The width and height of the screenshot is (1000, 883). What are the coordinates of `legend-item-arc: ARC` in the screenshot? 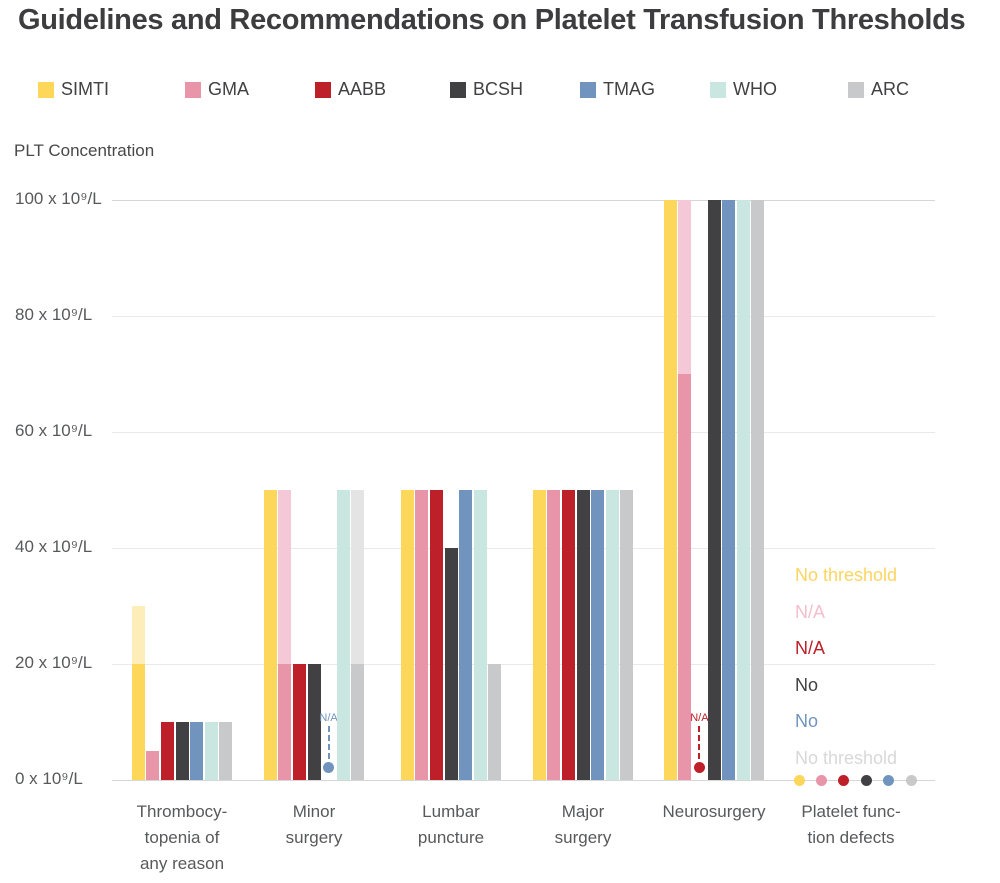 It's located at (878, 89).